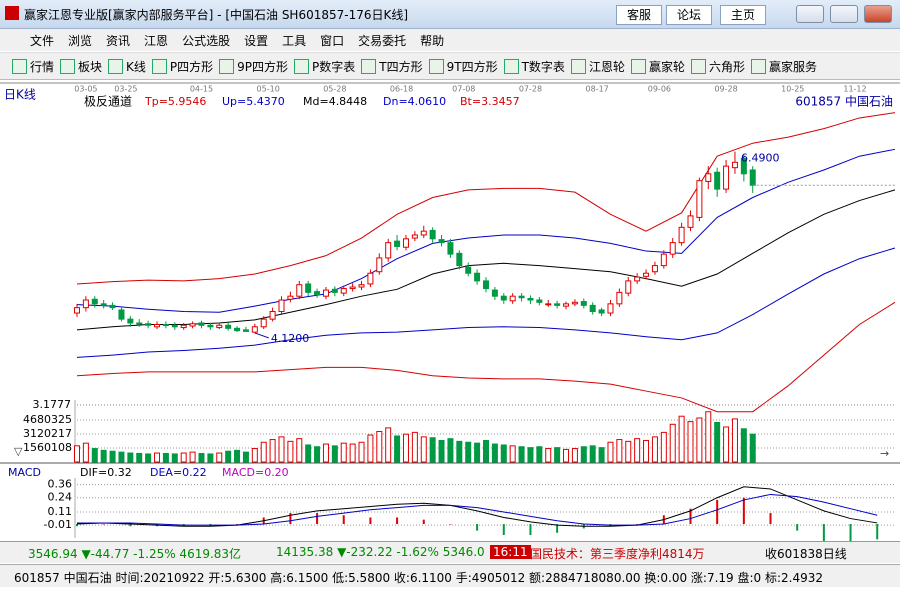 The height and width of the screenshot is (589, 900). What do you see at coordinates (689, 15) in the screenshot?
I see `header-button: 论坛` at bounding box center [689, 15].